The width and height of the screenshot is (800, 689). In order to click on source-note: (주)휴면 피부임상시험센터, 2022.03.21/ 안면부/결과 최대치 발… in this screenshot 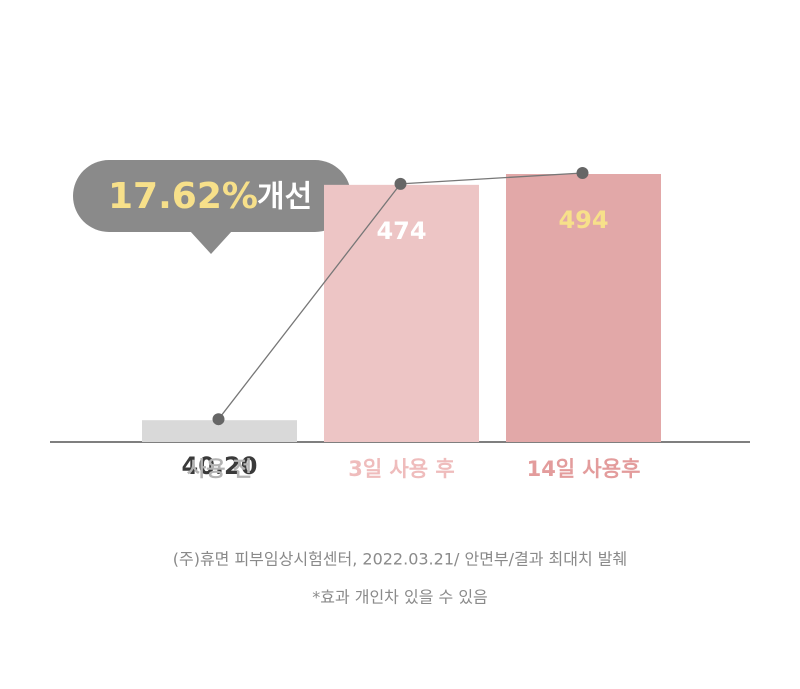, I will do `click(400, 559)`.